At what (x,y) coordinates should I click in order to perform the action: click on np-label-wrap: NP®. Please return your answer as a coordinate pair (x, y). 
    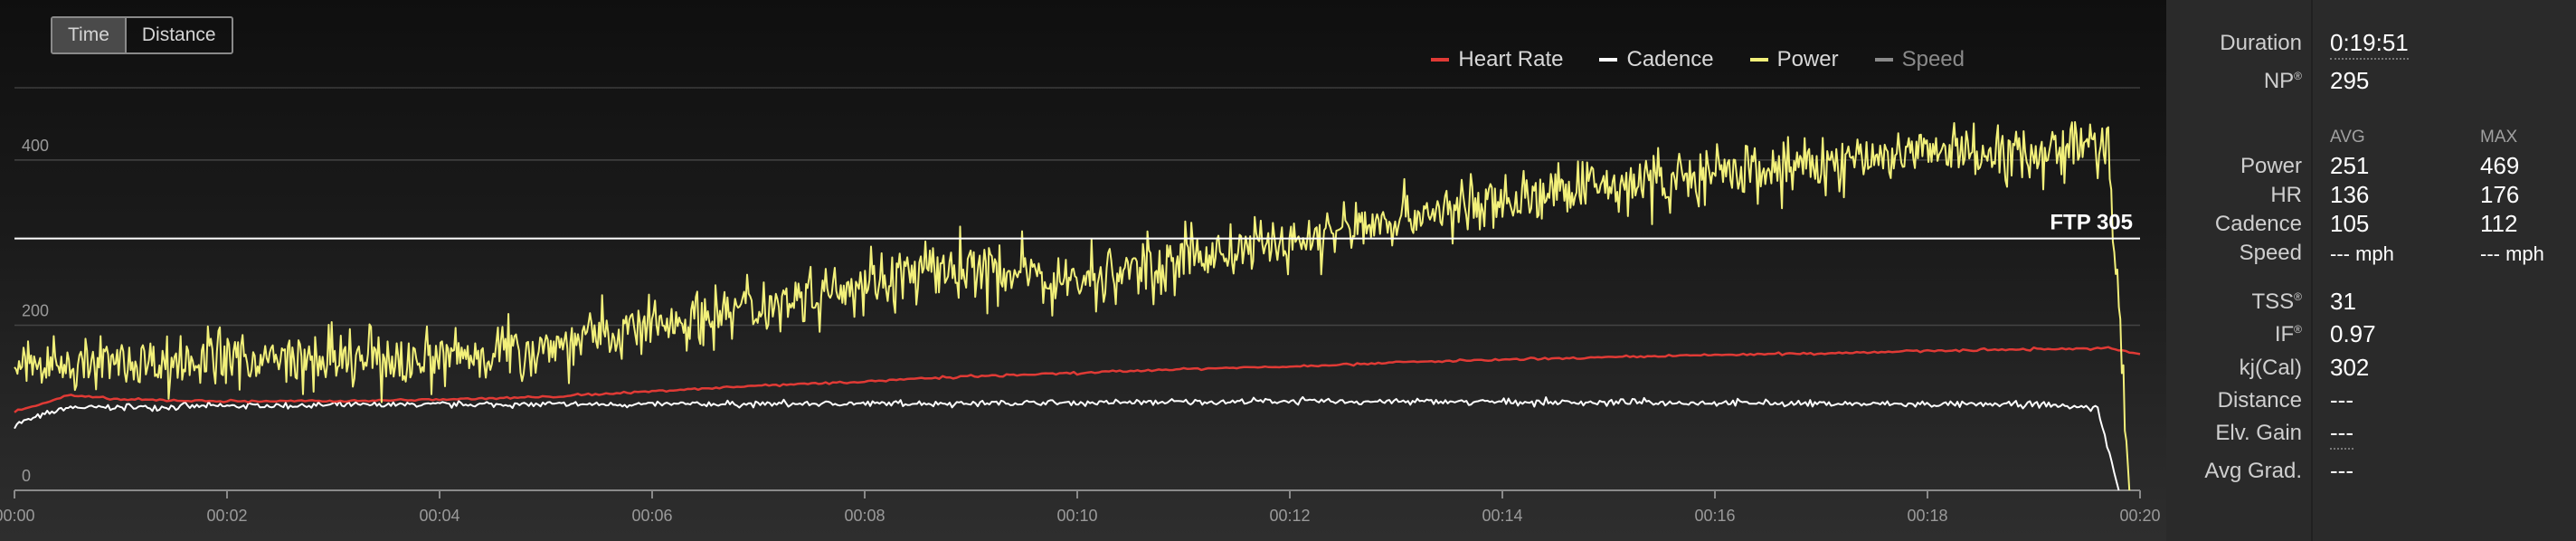
    Looking at the image, I should click on (2283, 81).